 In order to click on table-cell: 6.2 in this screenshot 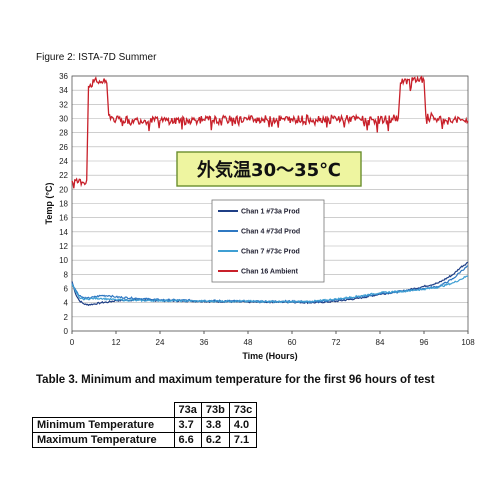, I will do `click(215, 440)`.